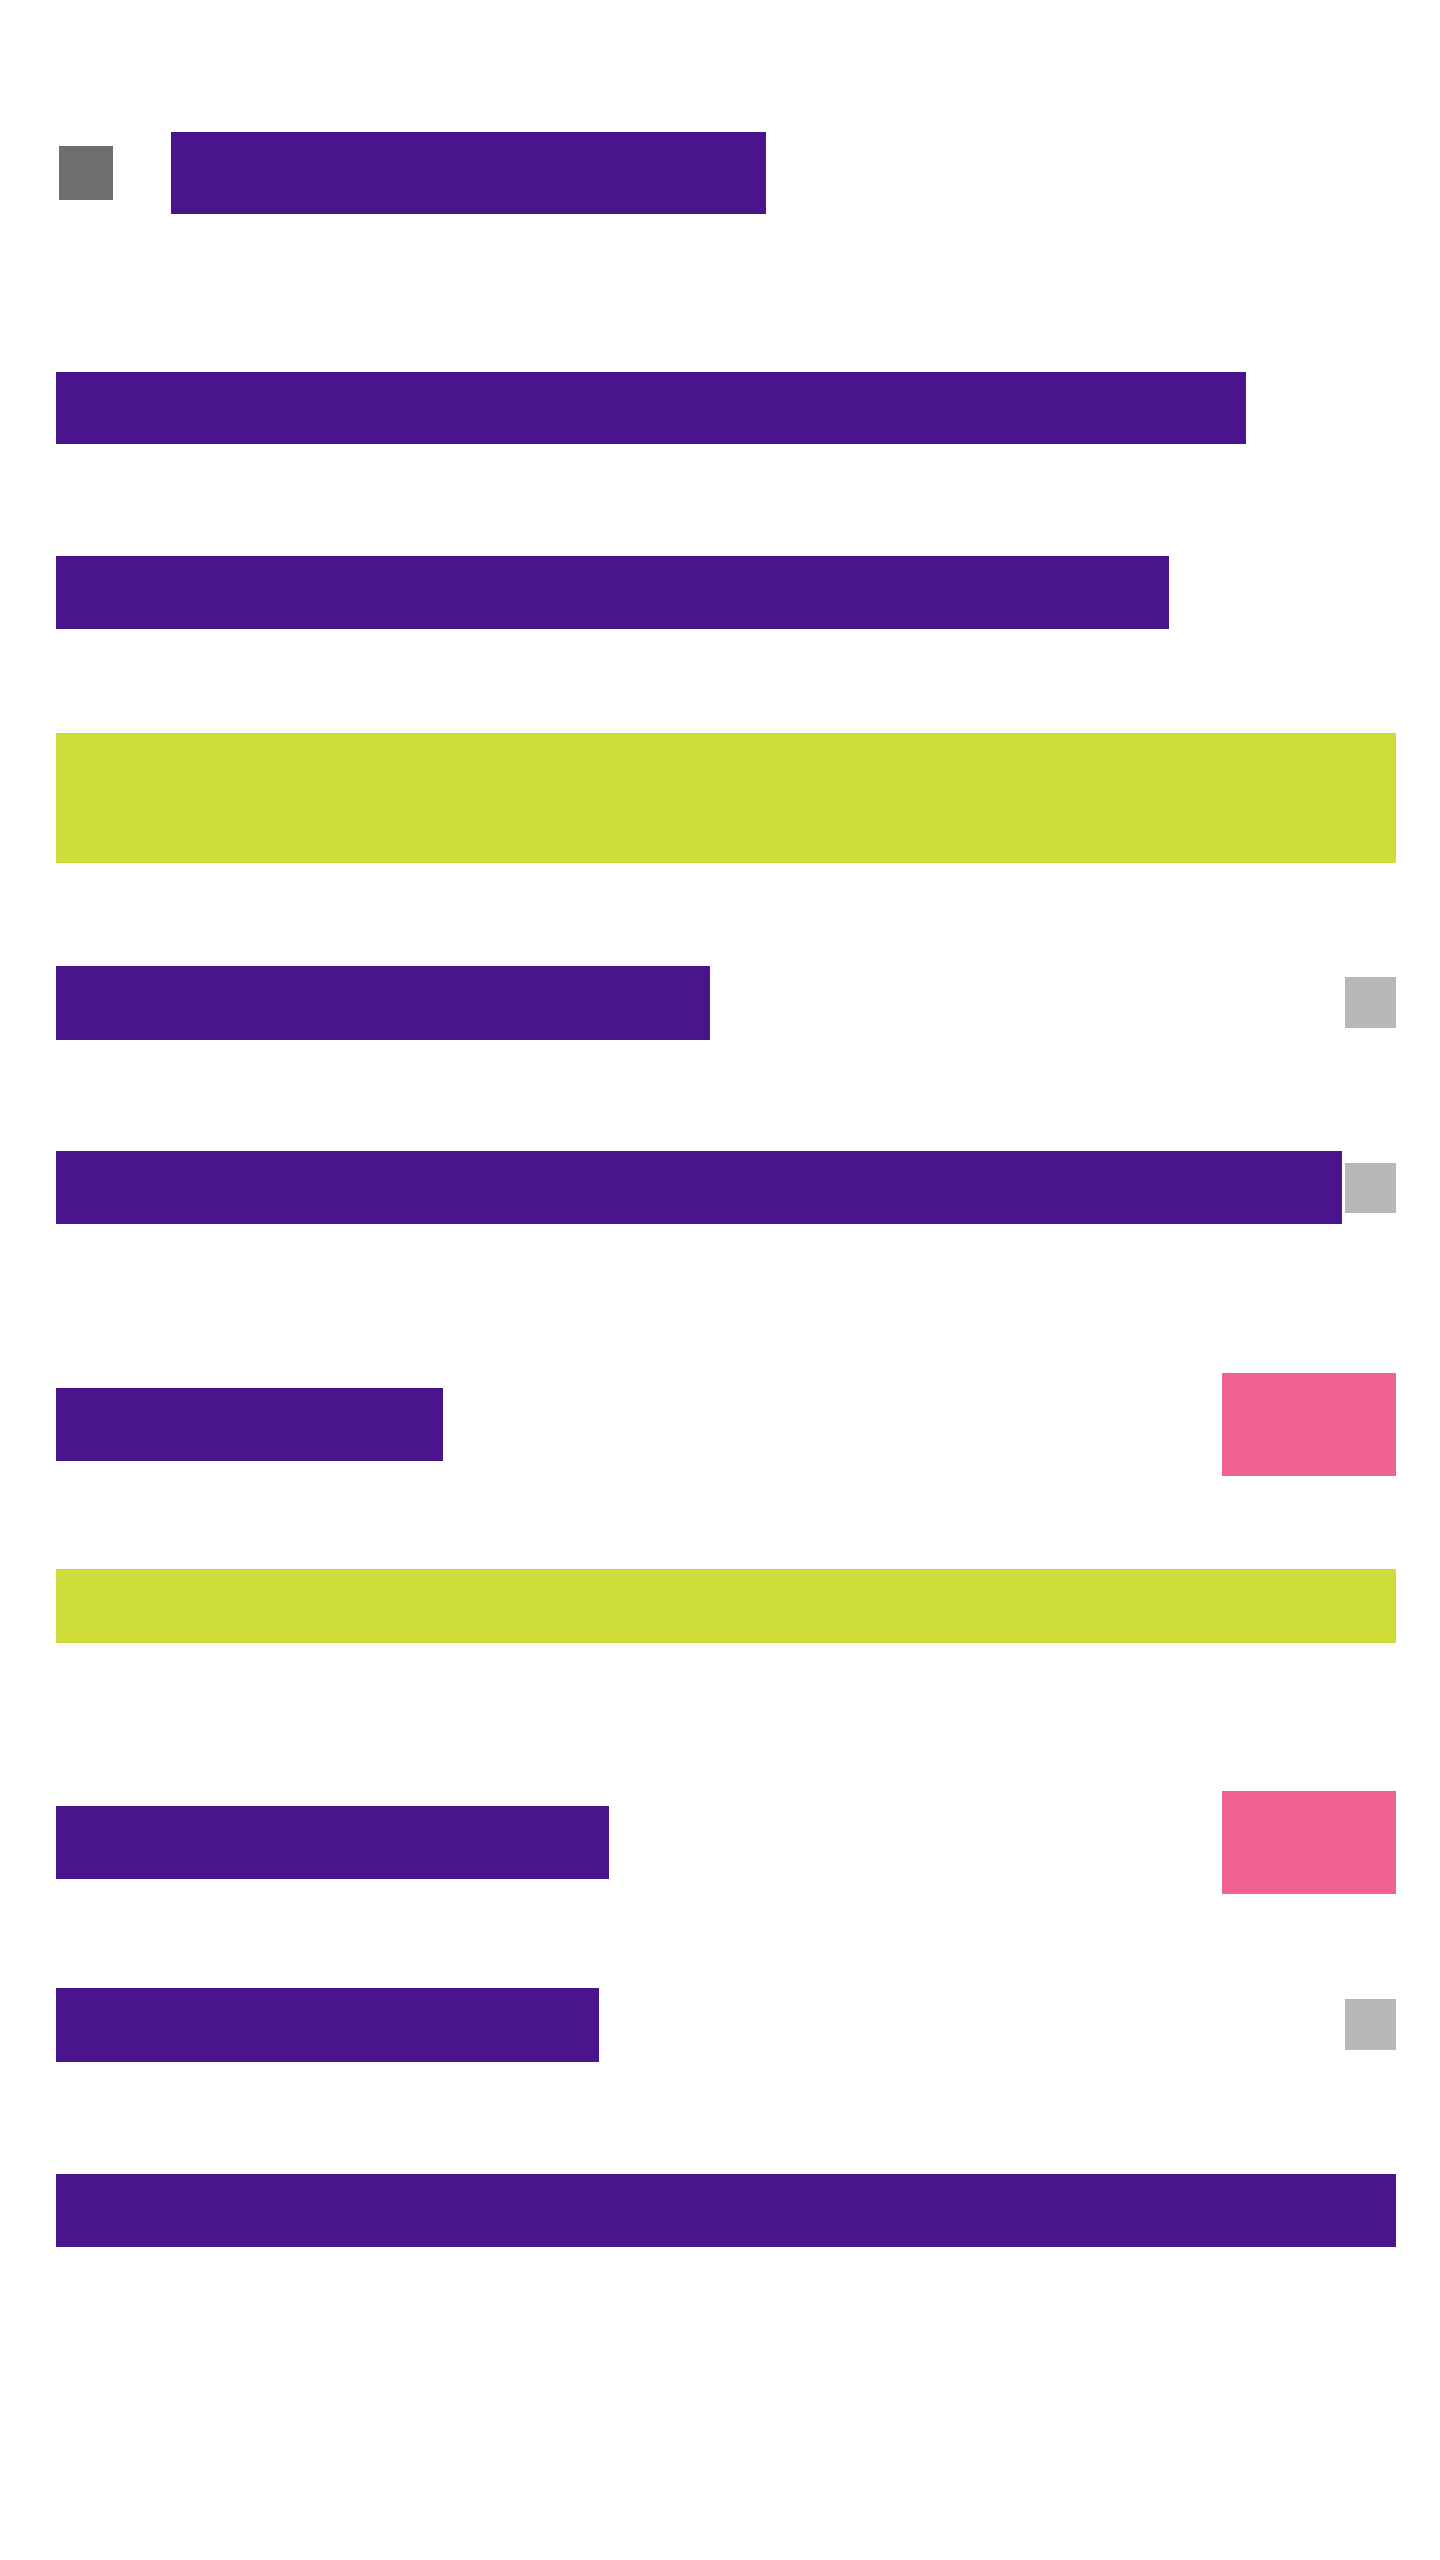 The height and width of the screenshot is (2560, 1440). I want to click on page-title, so click(468, 173).